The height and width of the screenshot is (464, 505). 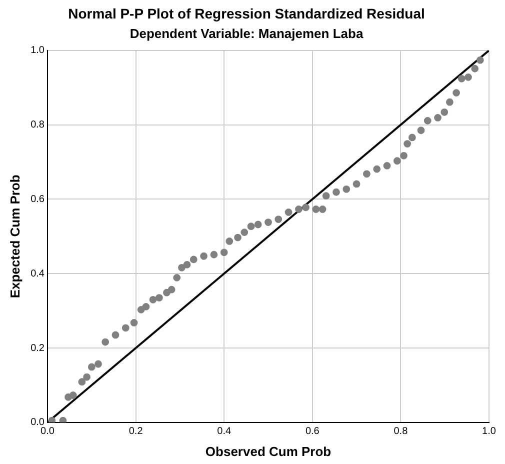 What do you see at coordinates (14, 236) in the screenshot?
I see `y-axis-title: Expected Cum Prob` at bounding box center [14, 236].